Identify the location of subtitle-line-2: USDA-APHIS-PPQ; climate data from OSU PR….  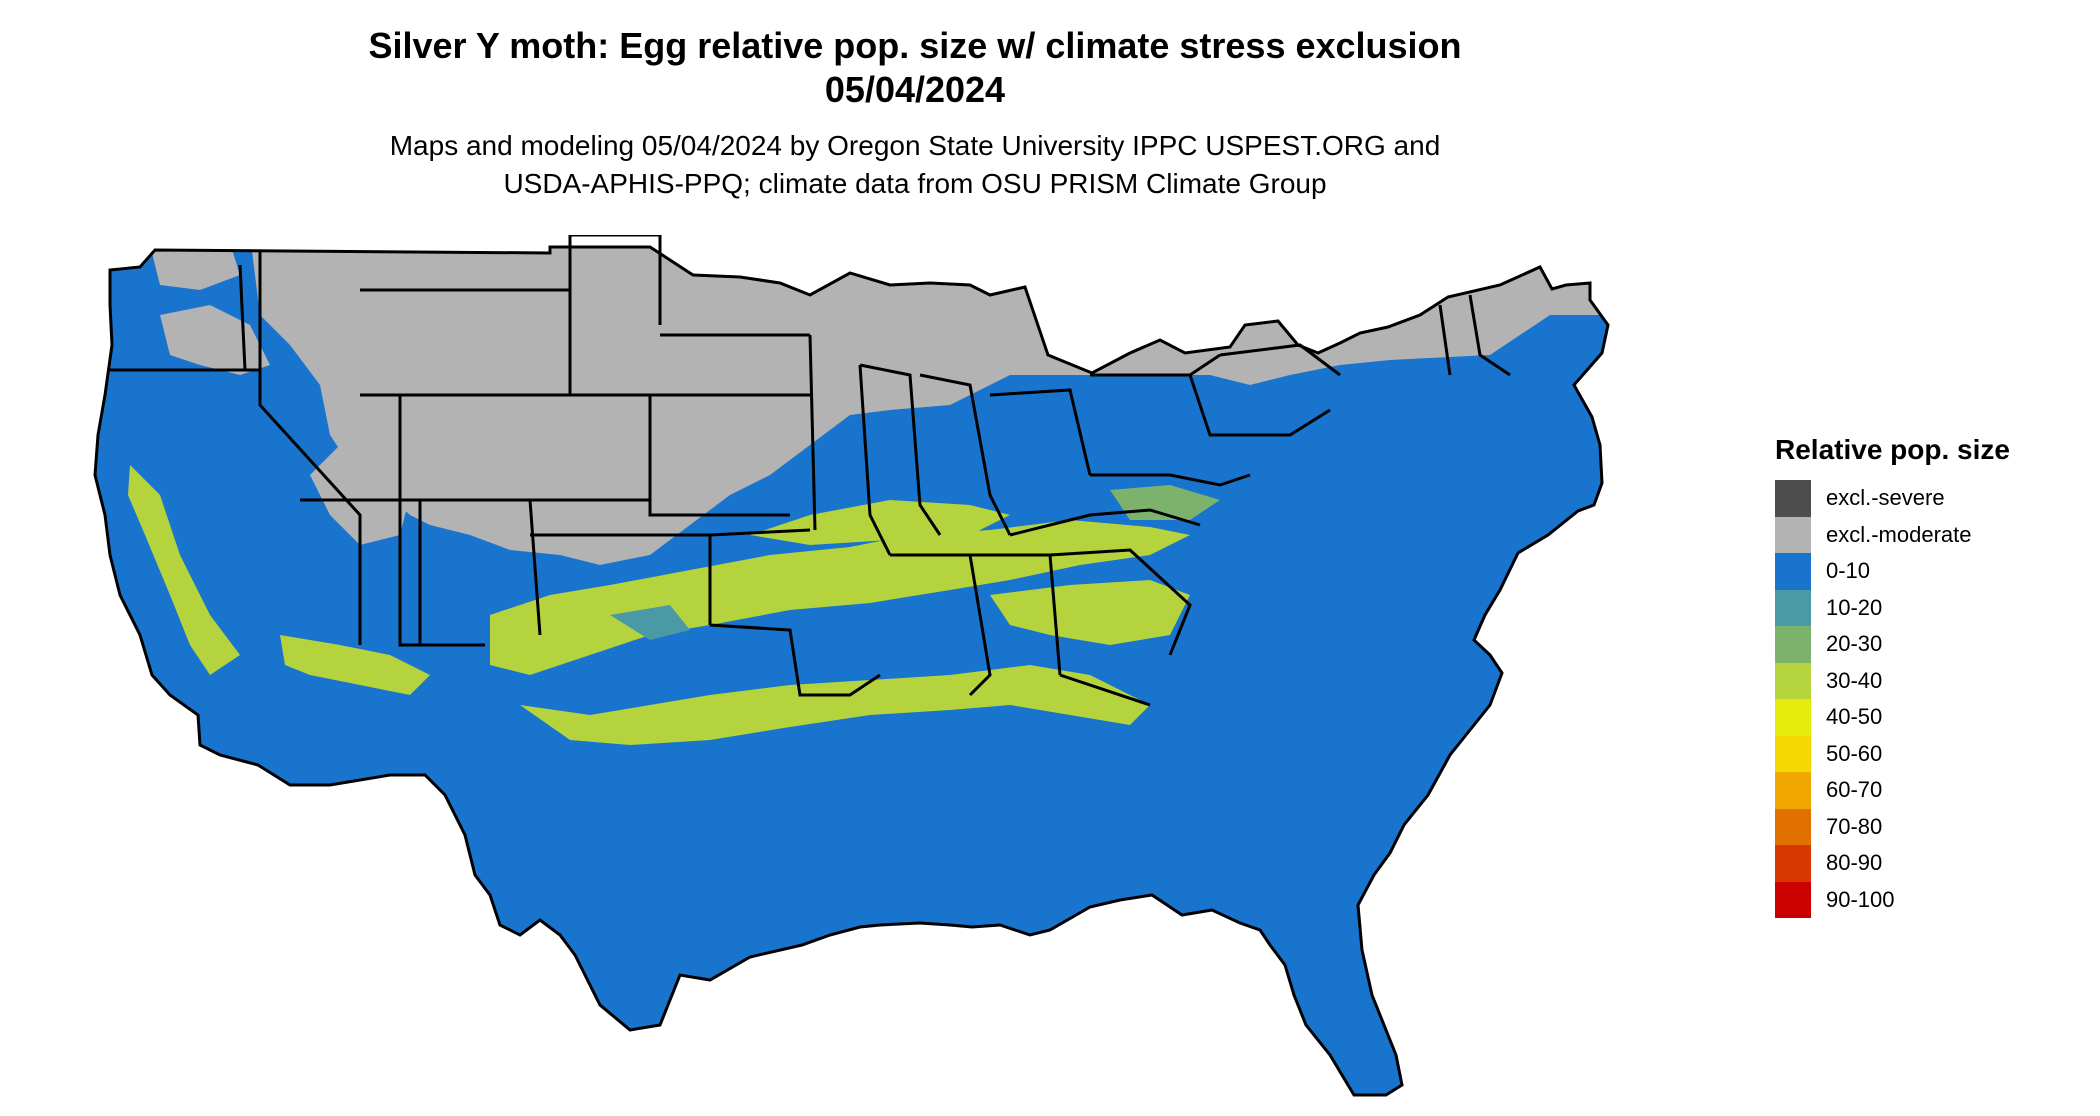
(915, 183).